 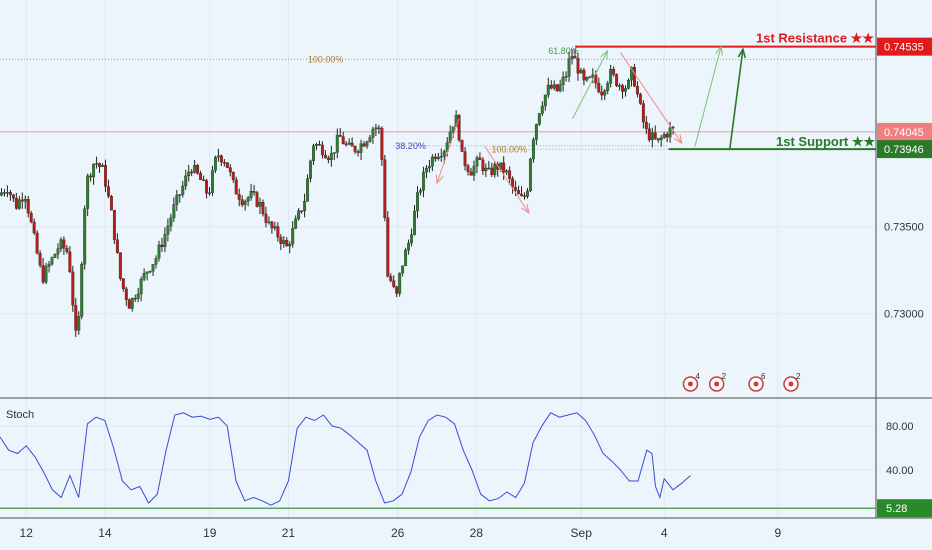 What do you see at coordinates (27, 533) in the screenshot?
I see `time-tick-label: 12` at bounding box center [27, 533].